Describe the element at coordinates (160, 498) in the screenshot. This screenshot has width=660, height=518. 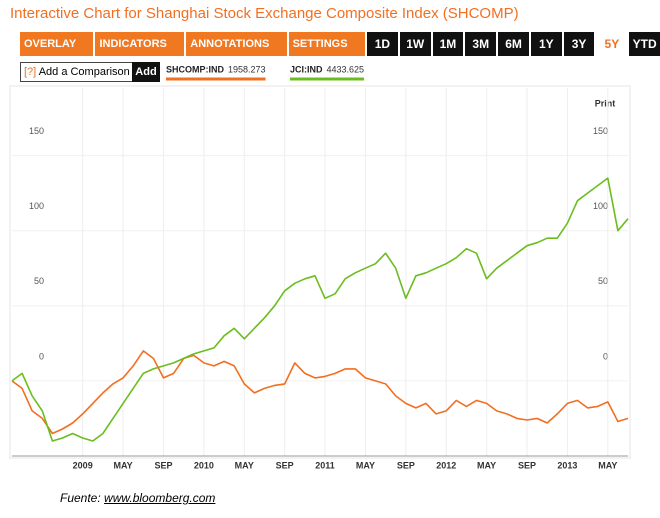
I see `footer-link: www.bloomberg.com` at that location.